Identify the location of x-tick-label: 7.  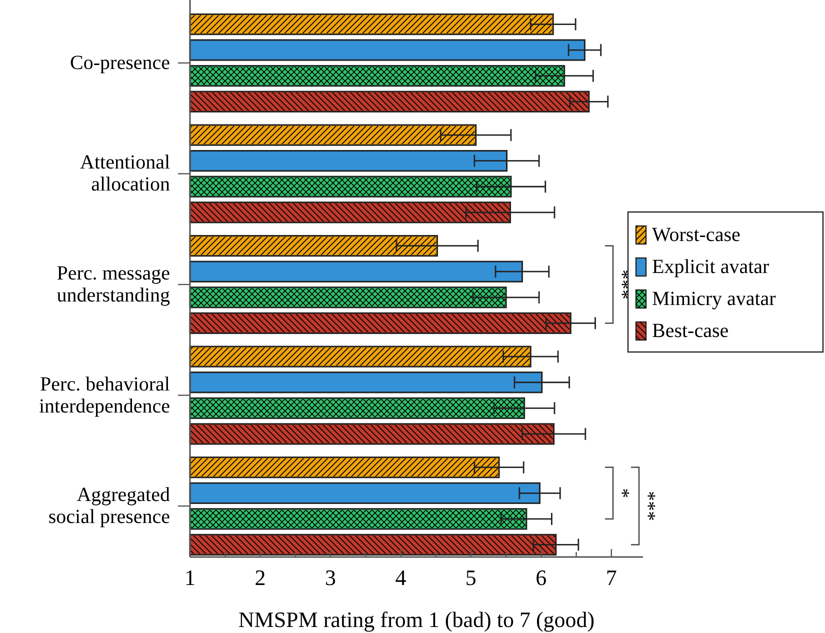
(611, 577).